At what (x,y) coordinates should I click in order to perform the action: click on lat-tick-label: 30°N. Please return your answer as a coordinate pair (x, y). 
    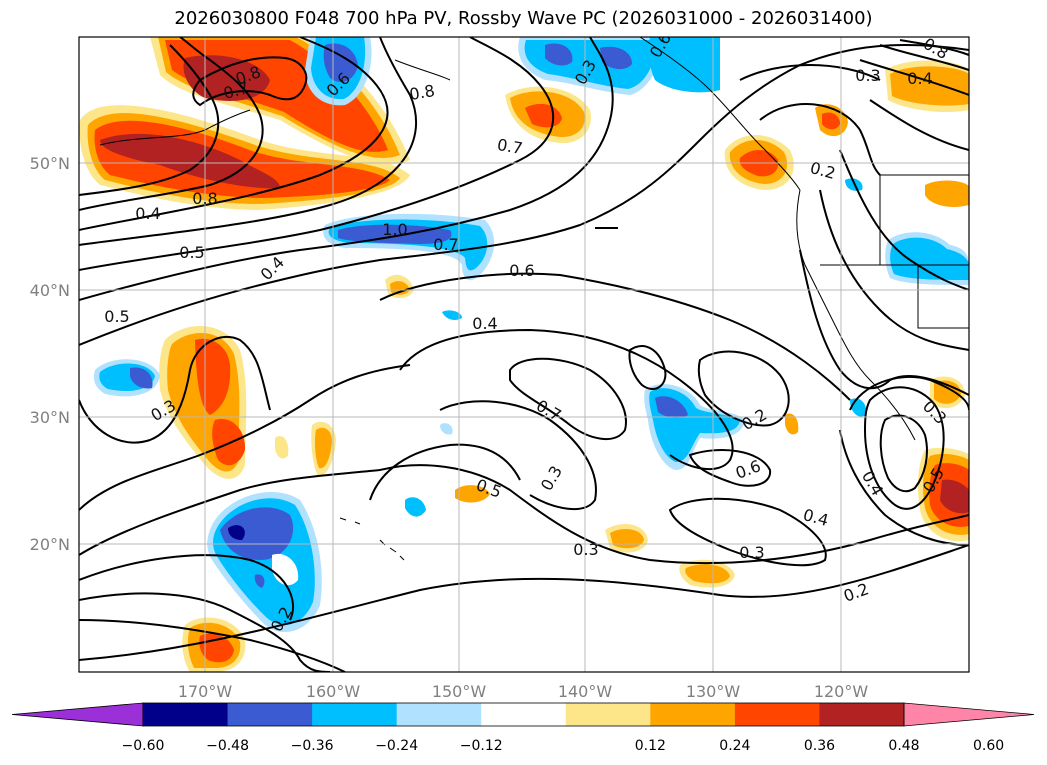
    Looking at the image, I should click on (50, 417).